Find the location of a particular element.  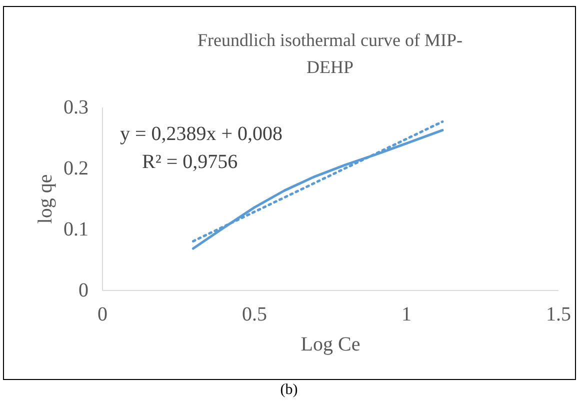

annotation: y = 0,2389x + 0,008 is located at coordinates (201, 134).